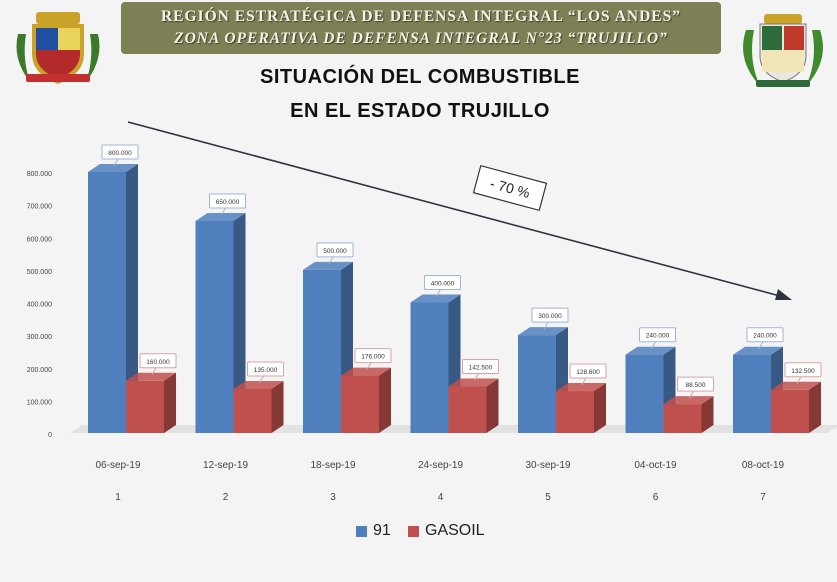  I want to click on bar-91-2-top, so click(220, 216).